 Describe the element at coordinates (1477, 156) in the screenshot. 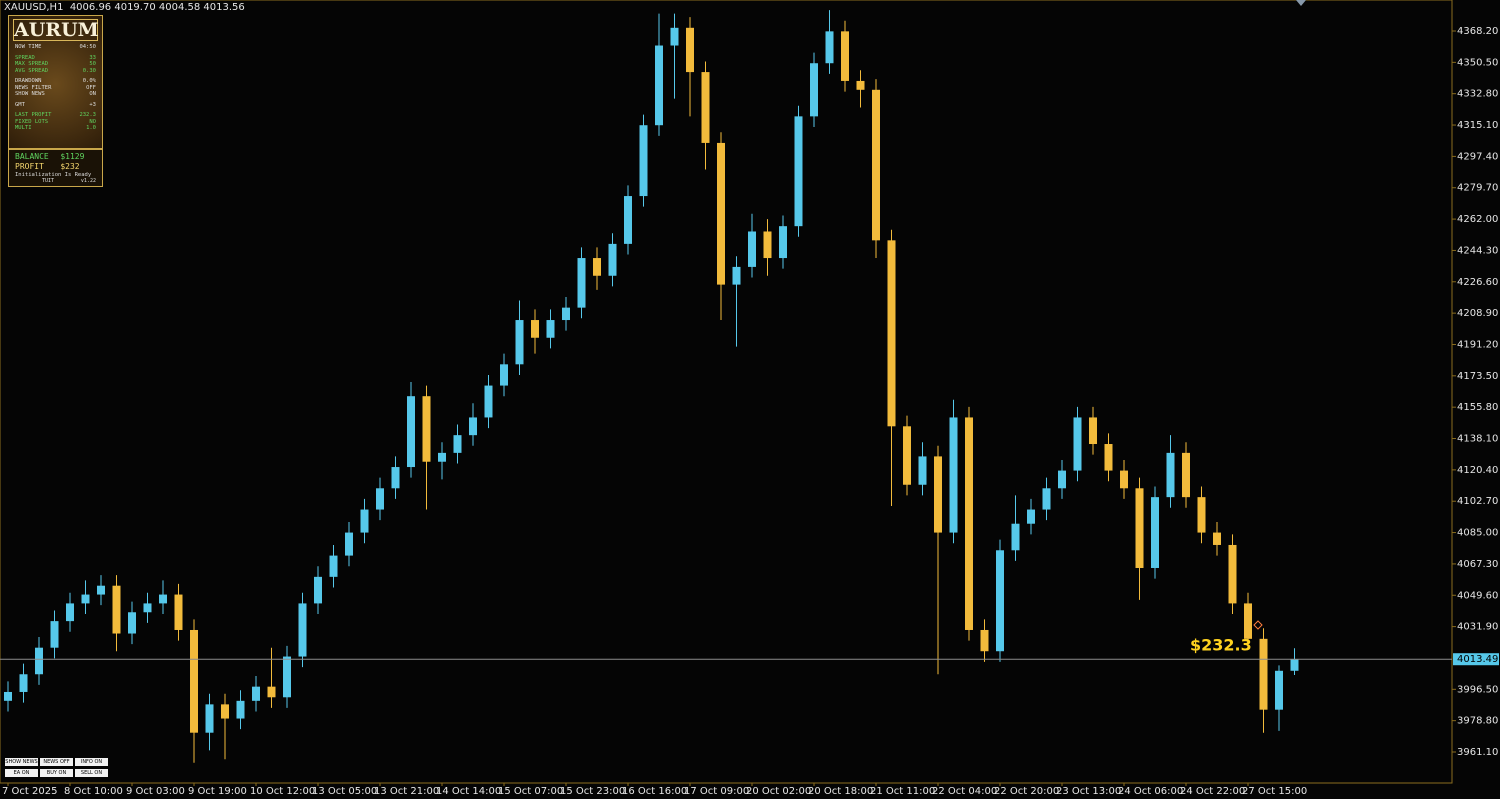

I see `y-tick-label: 4297.40` at that location.